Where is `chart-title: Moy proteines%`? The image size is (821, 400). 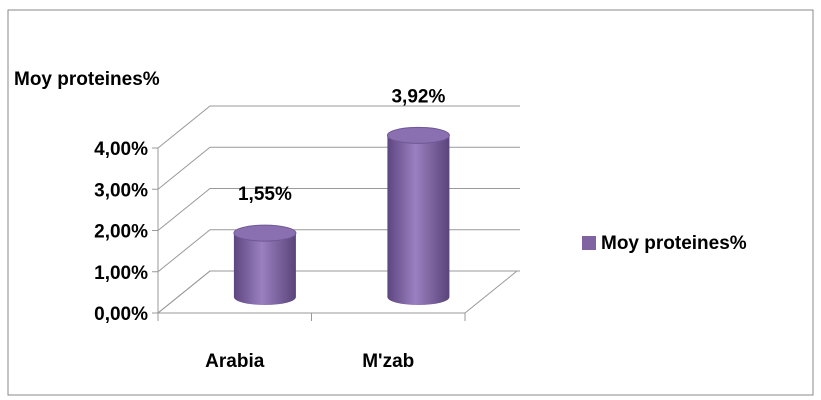
chart-title: Moy proteines% is located at coordinates (87, 79).